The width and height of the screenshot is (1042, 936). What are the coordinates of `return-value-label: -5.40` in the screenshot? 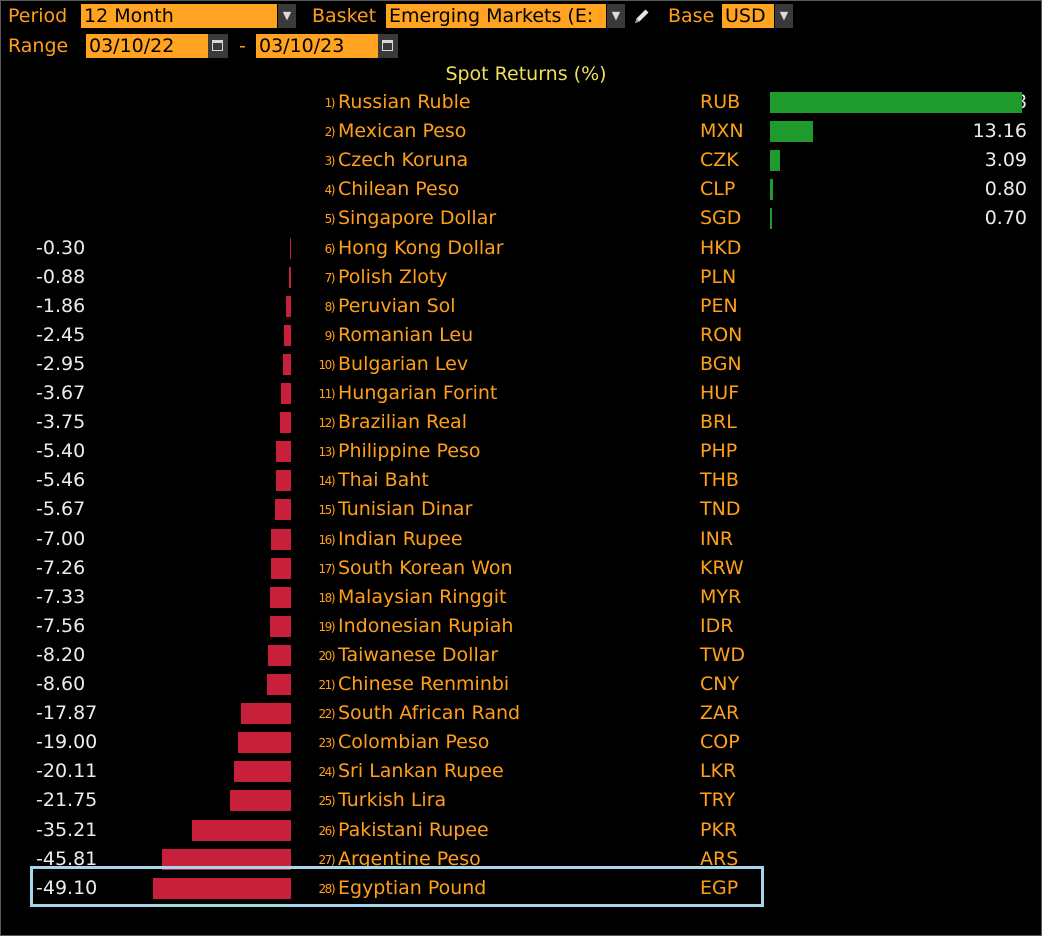 It's located at (61, 451).